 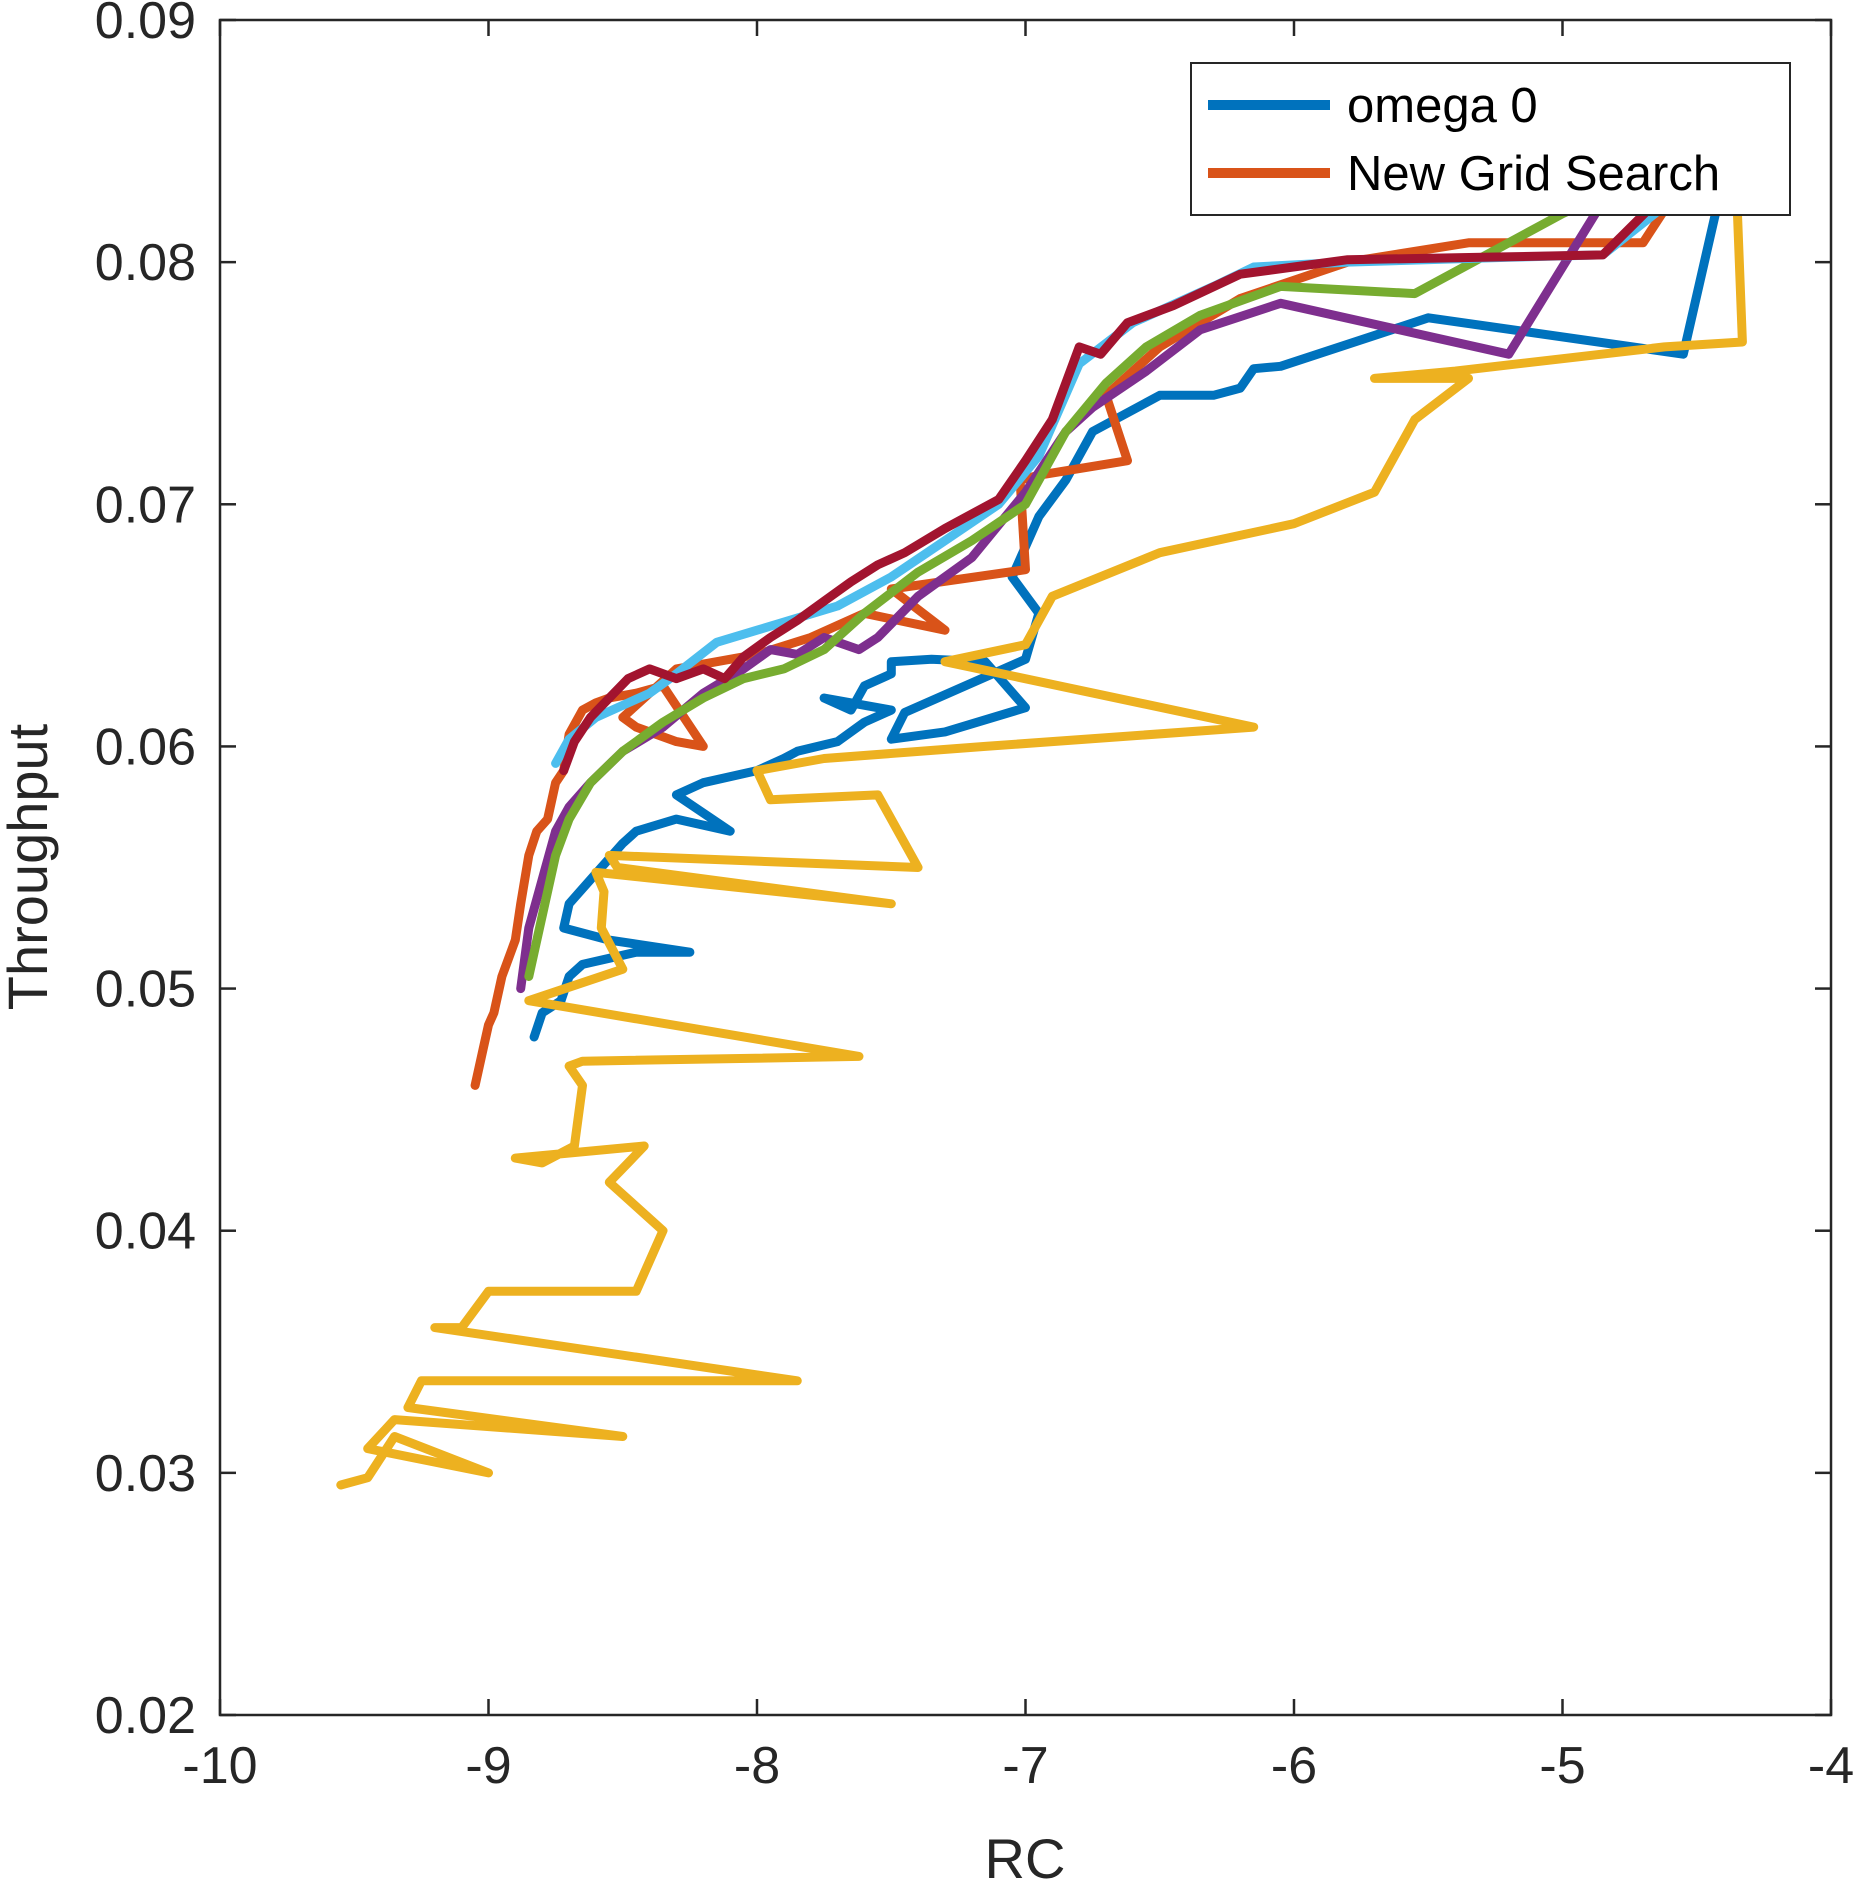 I want to click on legend-box, so click(x=1490, y=139).